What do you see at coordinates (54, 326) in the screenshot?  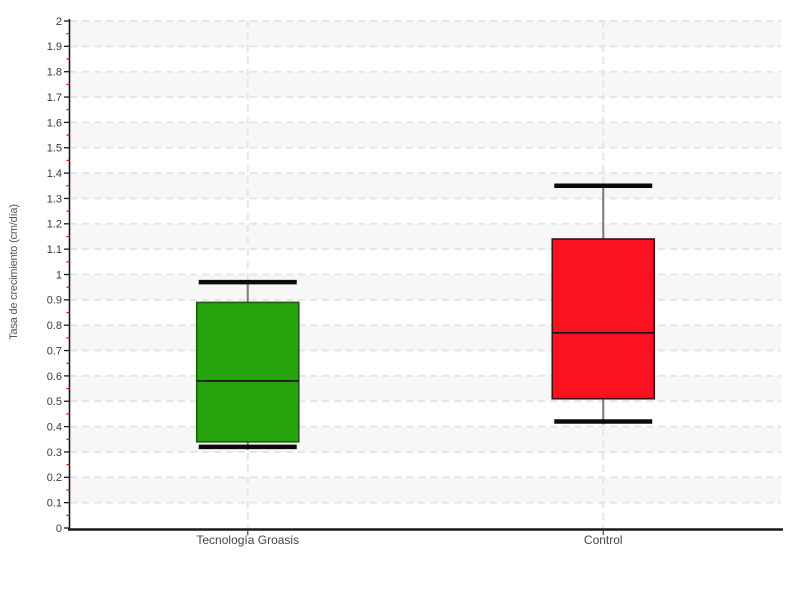 I see `y-tick-label: 0.8` at bounding box center [54, 326].